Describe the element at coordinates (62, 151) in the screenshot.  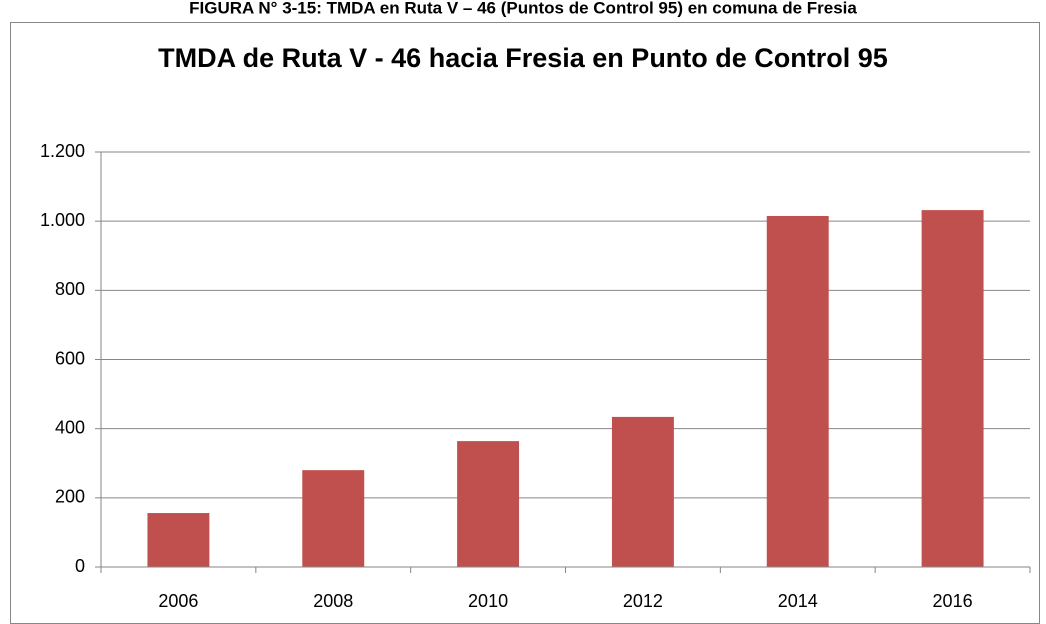
I see `y-tick-label: 1.200` at that location.